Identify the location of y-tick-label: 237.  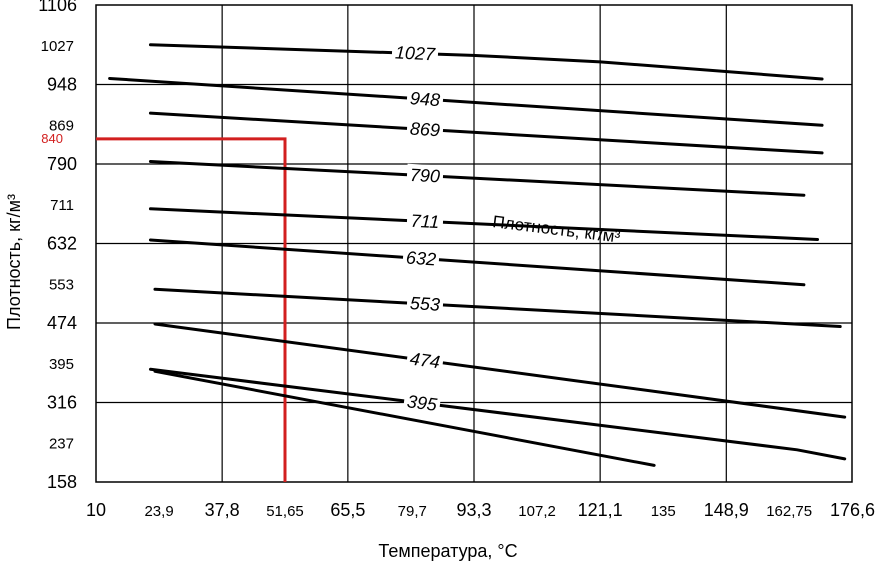
(61, 443).